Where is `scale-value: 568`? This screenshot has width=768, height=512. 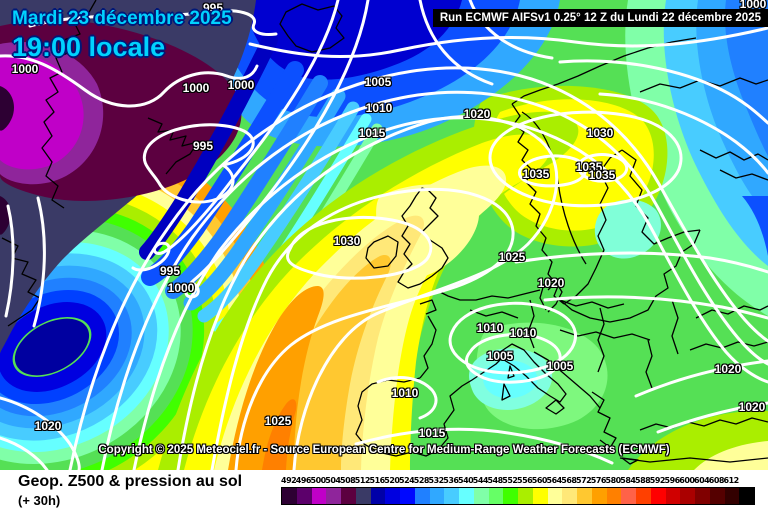 scale-value: 568 is located at coordinates (569, 480).